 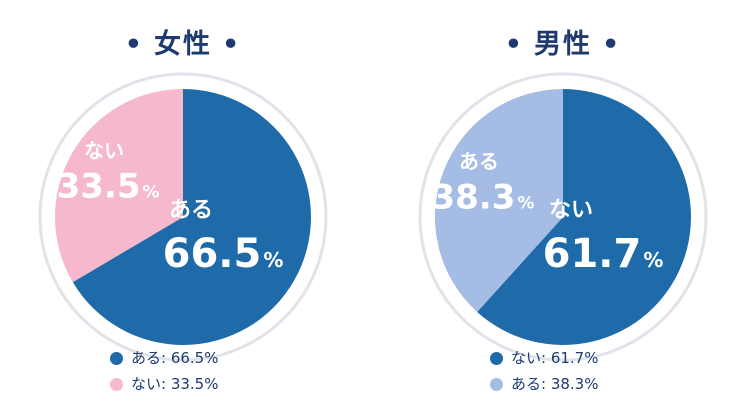 I want to click on legend-label: ない: 61.7%, so click(x=555, y=358).